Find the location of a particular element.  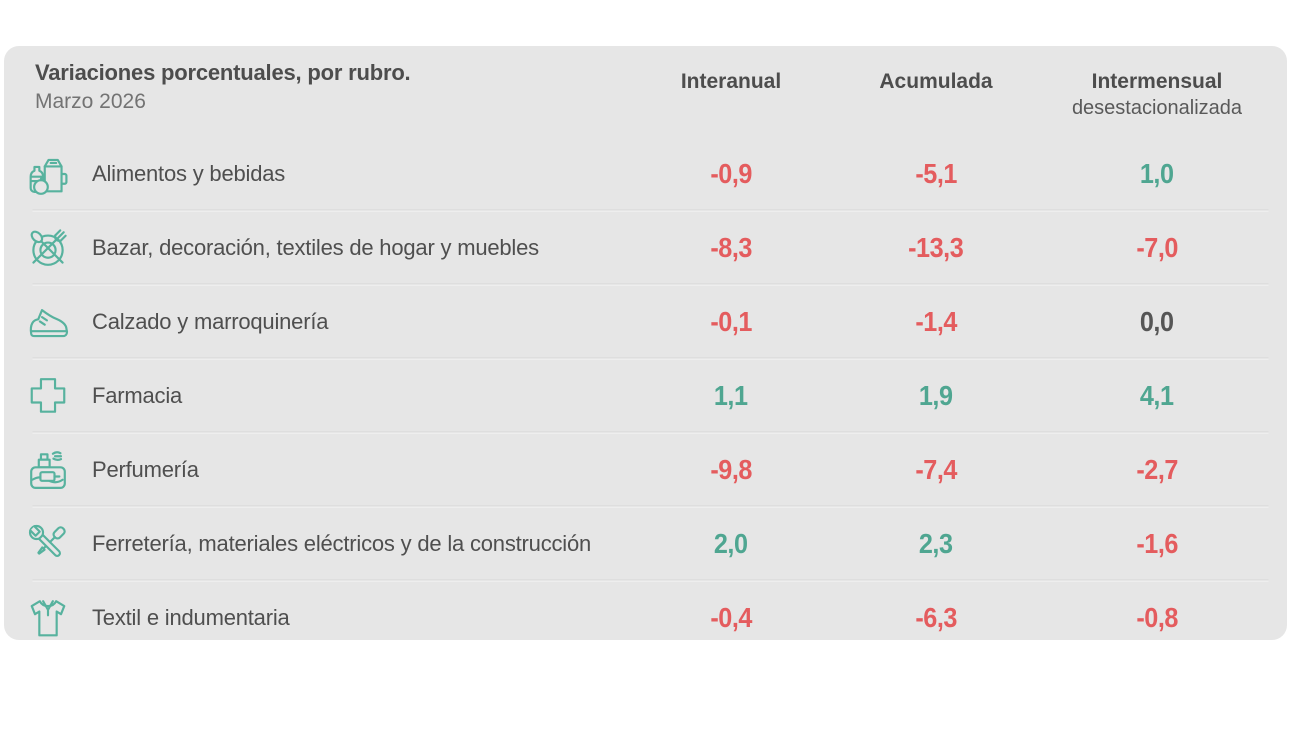

category-cell: Alimentos y bebidas is located at coordinates (326, 174).